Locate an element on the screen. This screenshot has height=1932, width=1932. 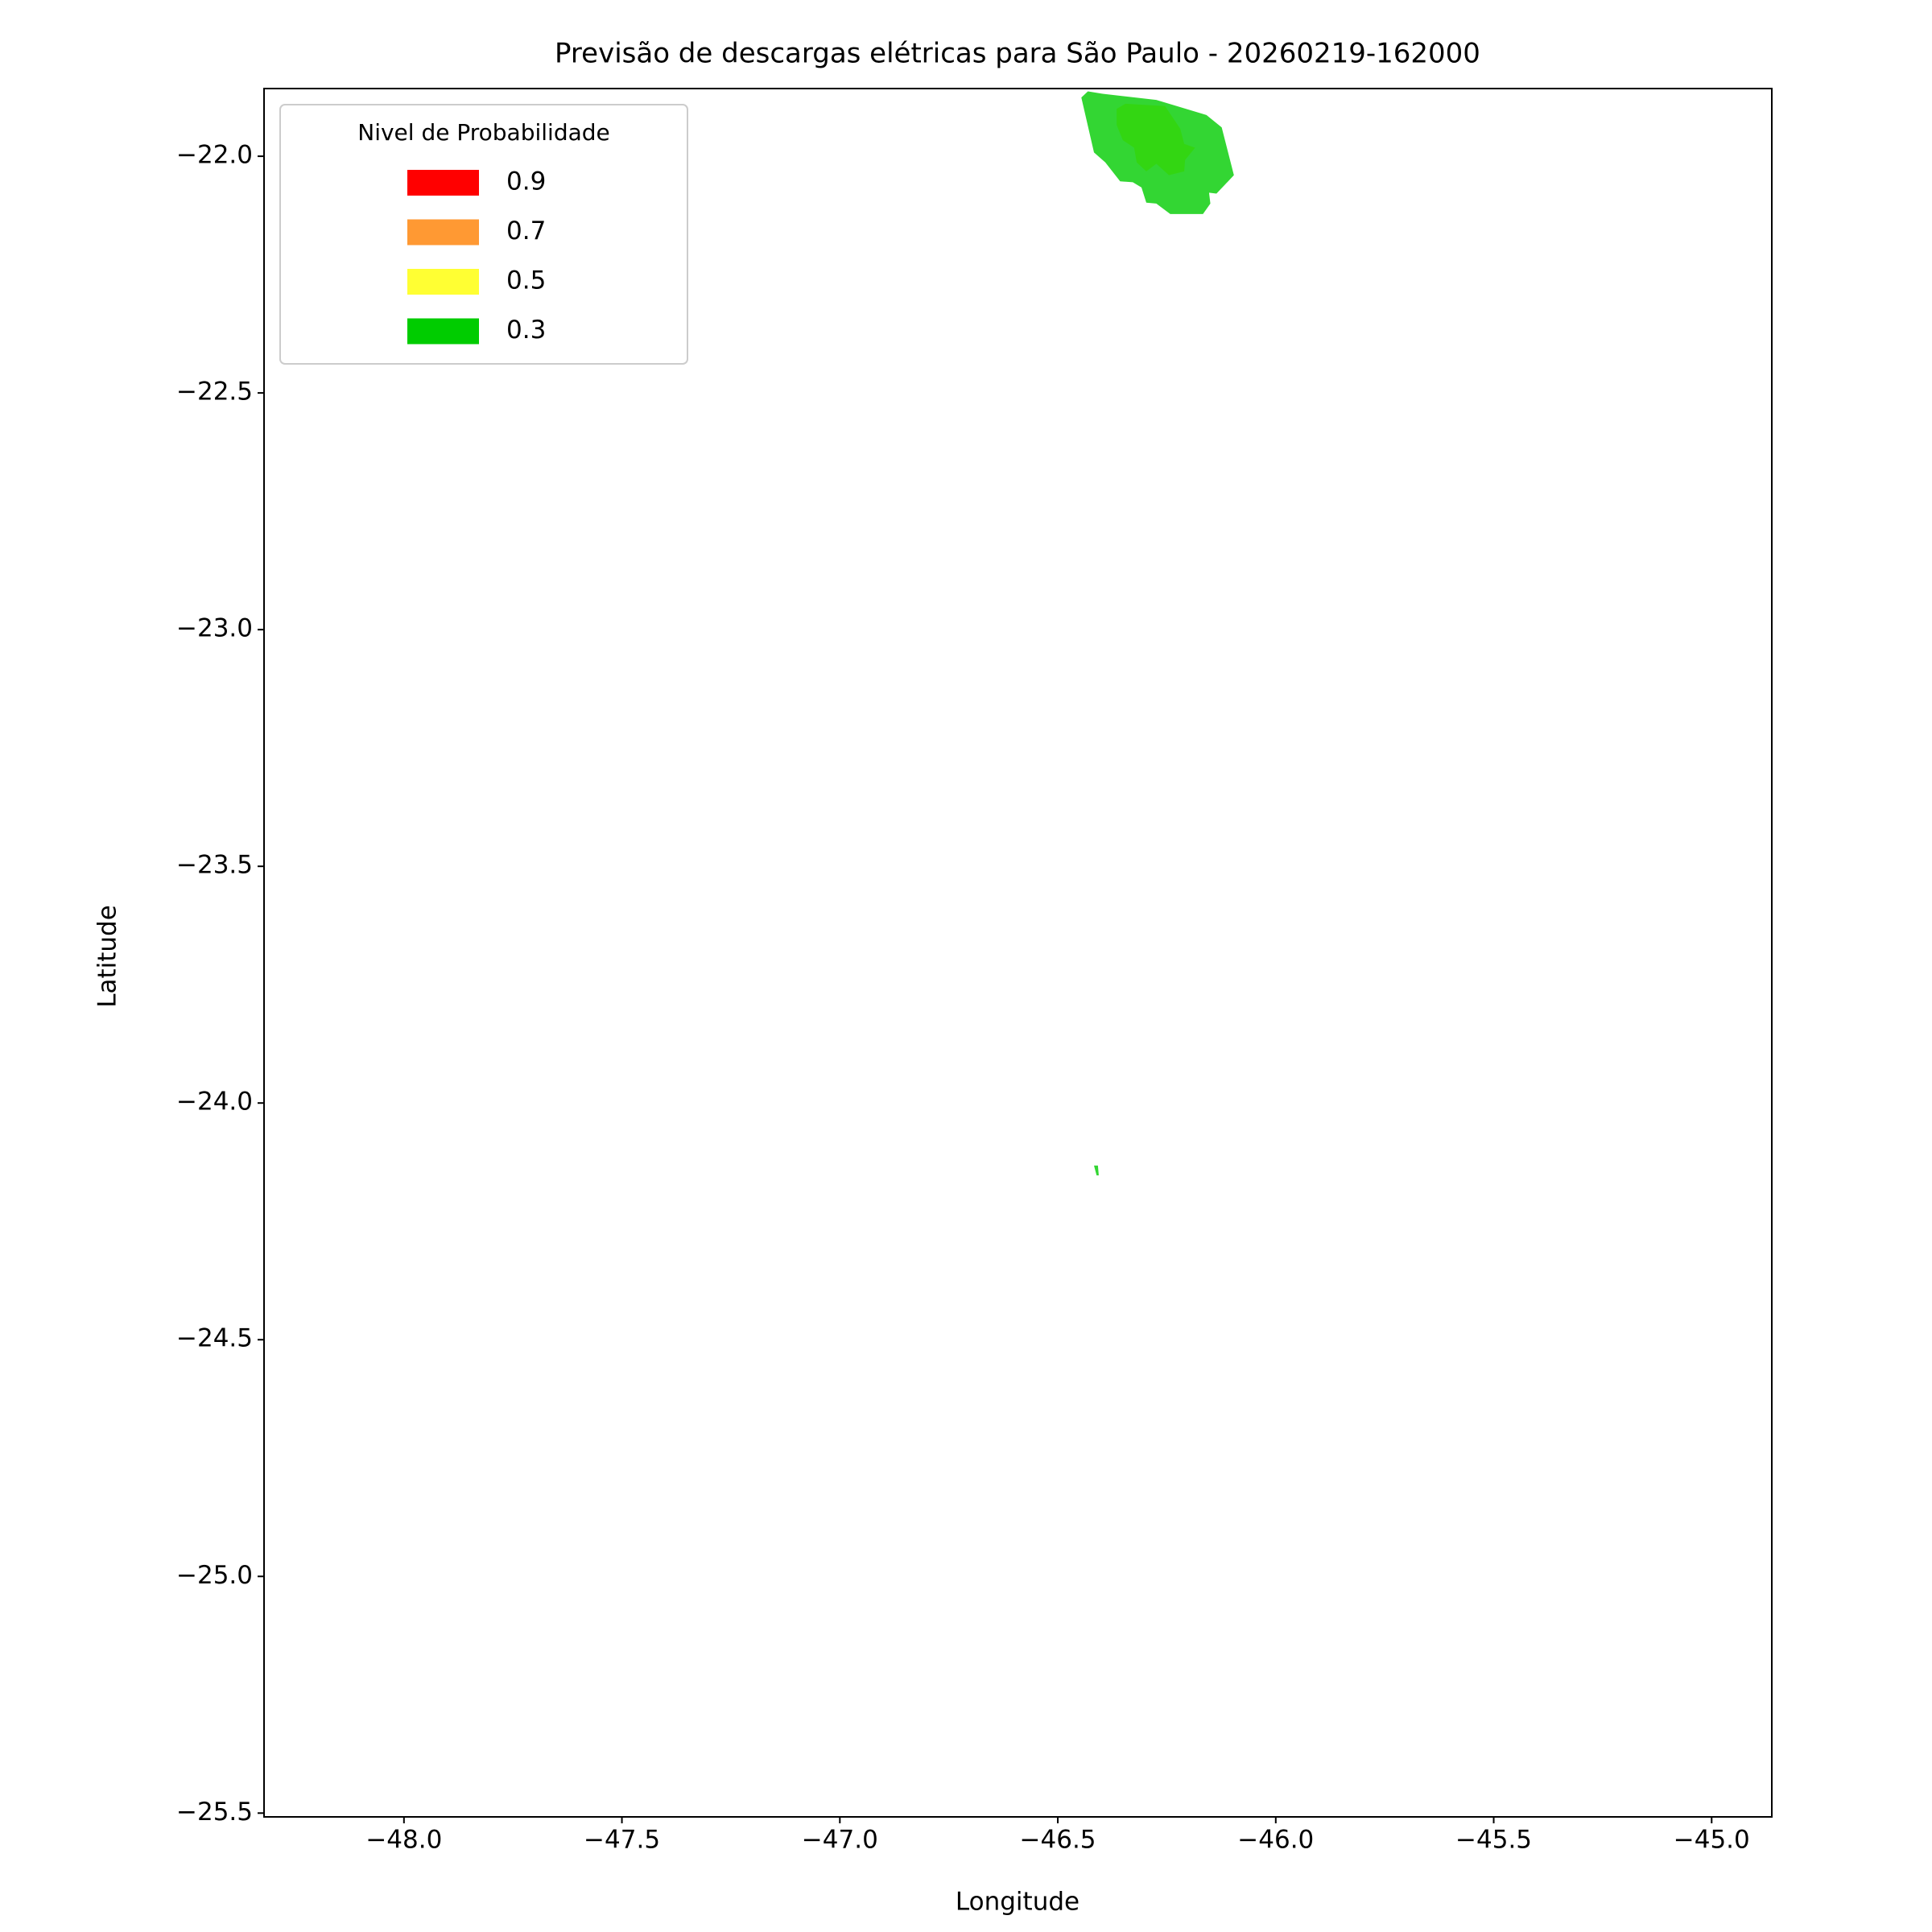
x-tick-label: −45.5 is located at coordinates (1493, 1840).